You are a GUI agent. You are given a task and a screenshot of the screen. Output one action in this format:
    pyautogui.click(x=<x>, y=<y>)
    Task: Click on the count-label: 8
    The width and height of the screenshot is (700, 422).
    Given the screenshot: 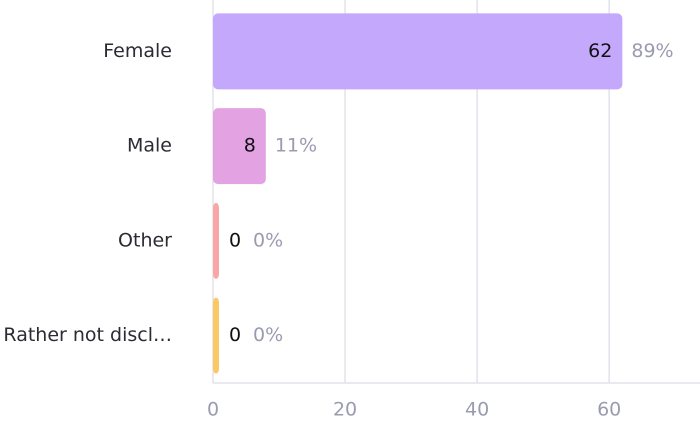 What is the action you would take?
    pyautogui.click(x=250, y=146)
    